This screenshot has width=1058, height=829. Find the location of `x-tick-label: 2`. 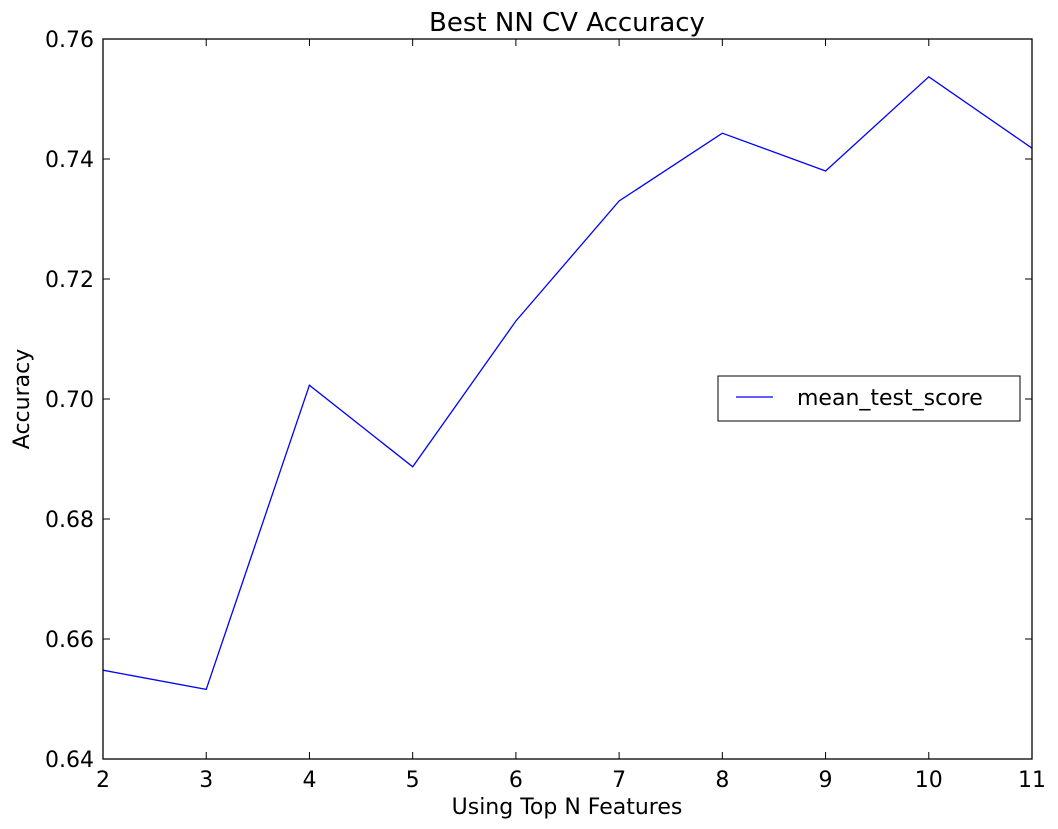

x-tick-label: 2 is located at coordinates (103, 780).